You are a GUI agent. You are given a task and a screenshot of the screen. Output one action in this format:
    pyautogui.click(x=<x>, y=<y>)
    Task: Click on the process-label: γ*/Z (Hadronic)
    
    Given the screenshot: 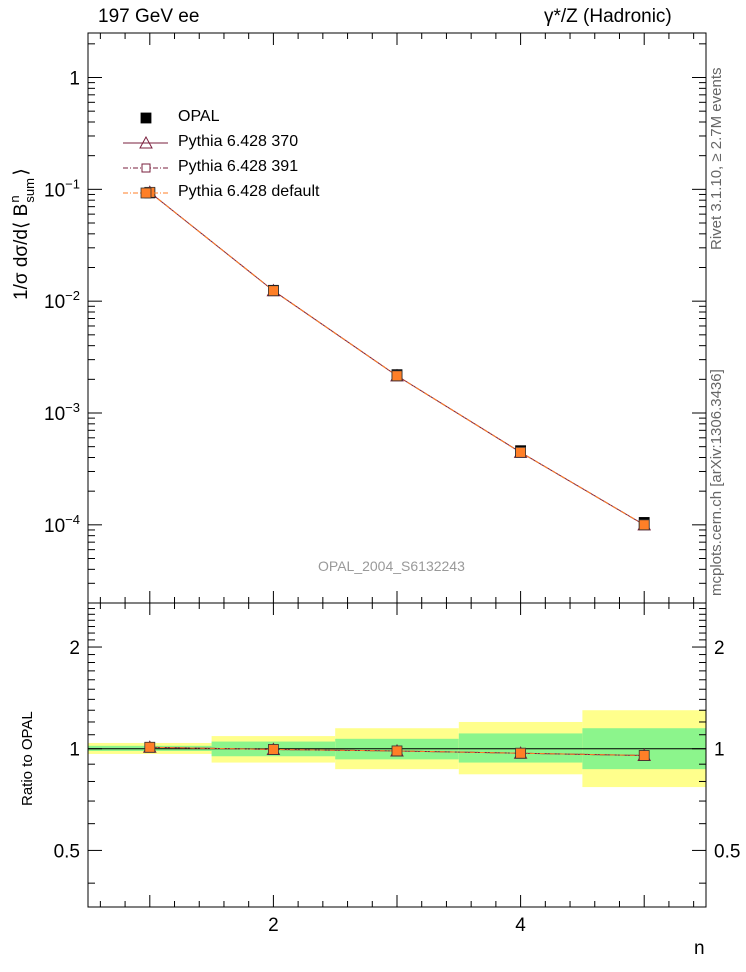 What is the action you would take?
    pyautogui.click(x=608, y=16)
    